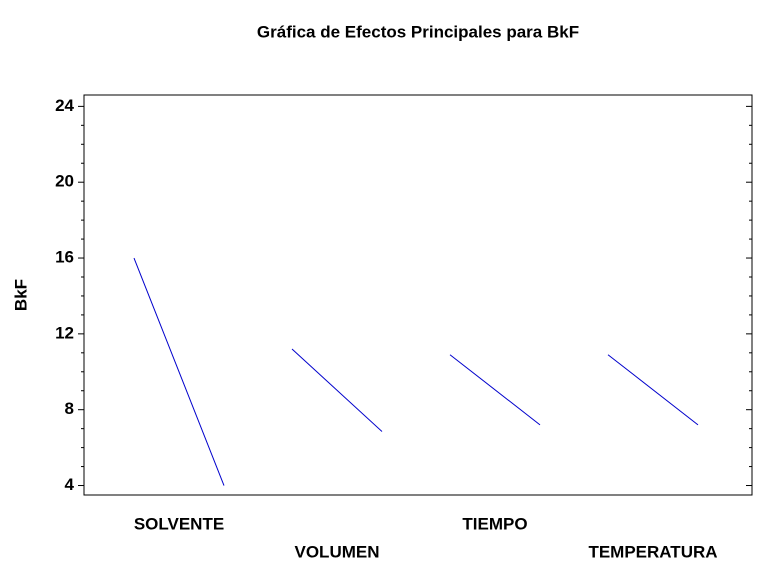  Describe the element at coordinates (70, 484) in the screenshot. I see `y-tick-label: 4` at that location.